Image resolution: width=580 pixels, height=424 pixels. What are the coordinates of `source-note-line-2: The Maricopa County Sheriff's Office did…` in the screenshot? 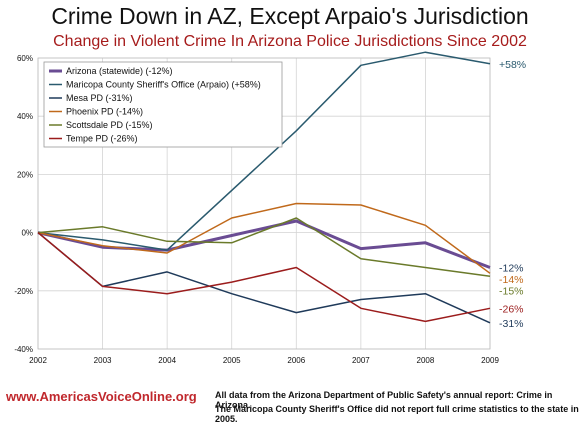 It's located at (397, 414).